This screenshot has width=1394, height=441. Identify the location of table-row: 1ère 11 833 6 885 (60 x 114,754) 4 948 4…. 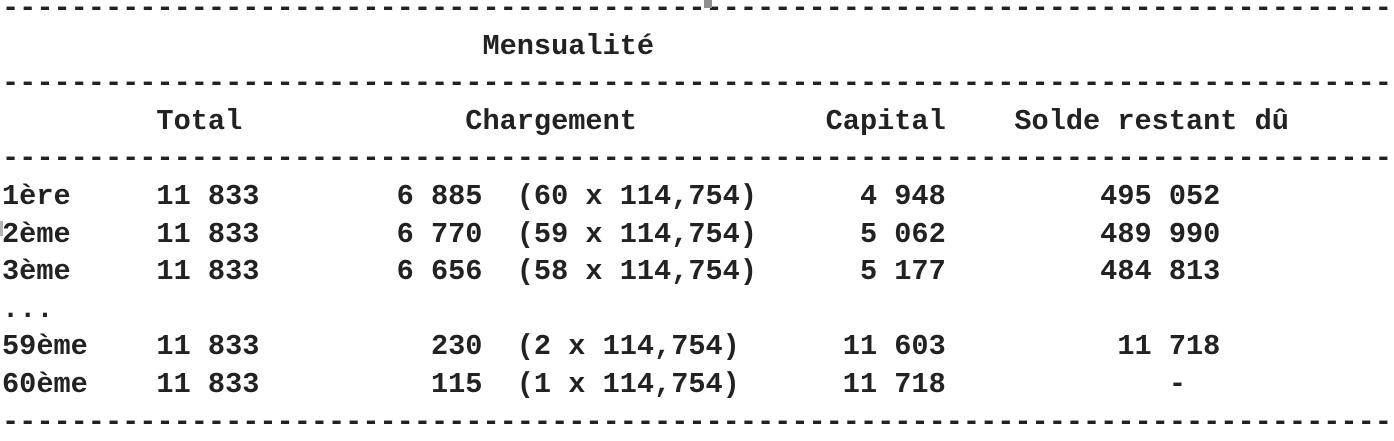
(611, 196).